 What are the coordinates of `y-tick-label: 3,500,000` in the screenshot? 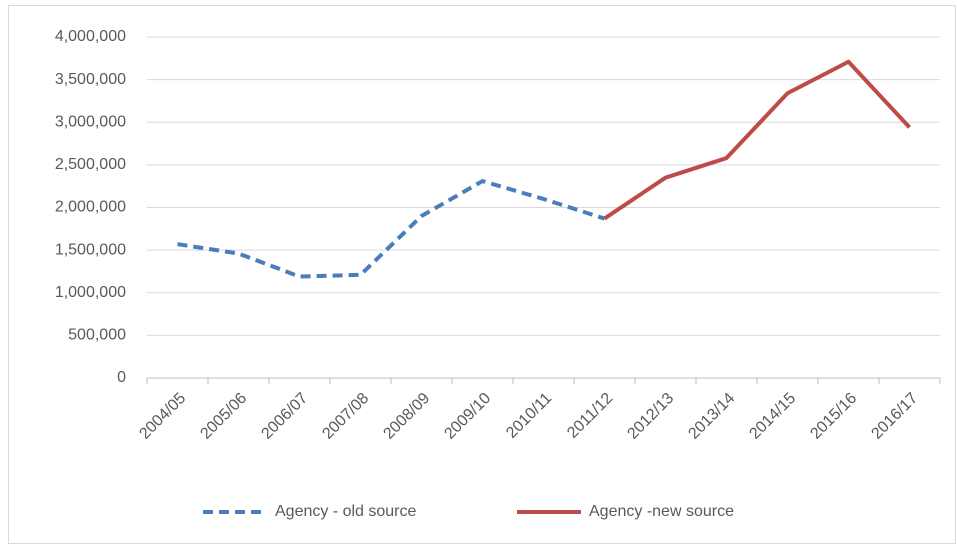 It's located at (90, 79).